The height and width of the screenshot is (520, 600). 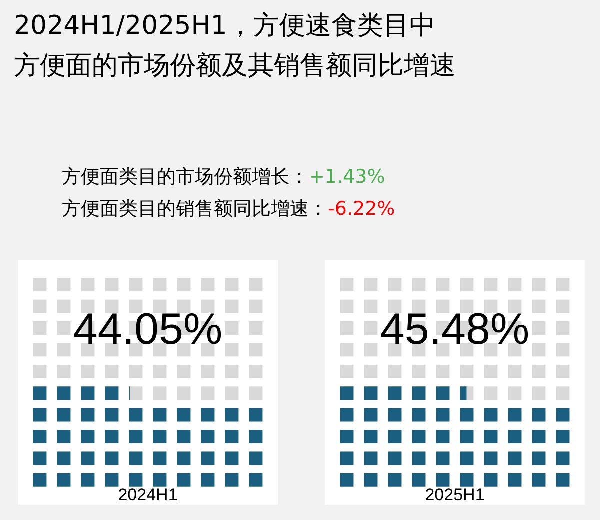 What do you see at coordinates (455, 329) in the screenshot?
I see `data-label: 45.48%` at bounding box center [455, 329].